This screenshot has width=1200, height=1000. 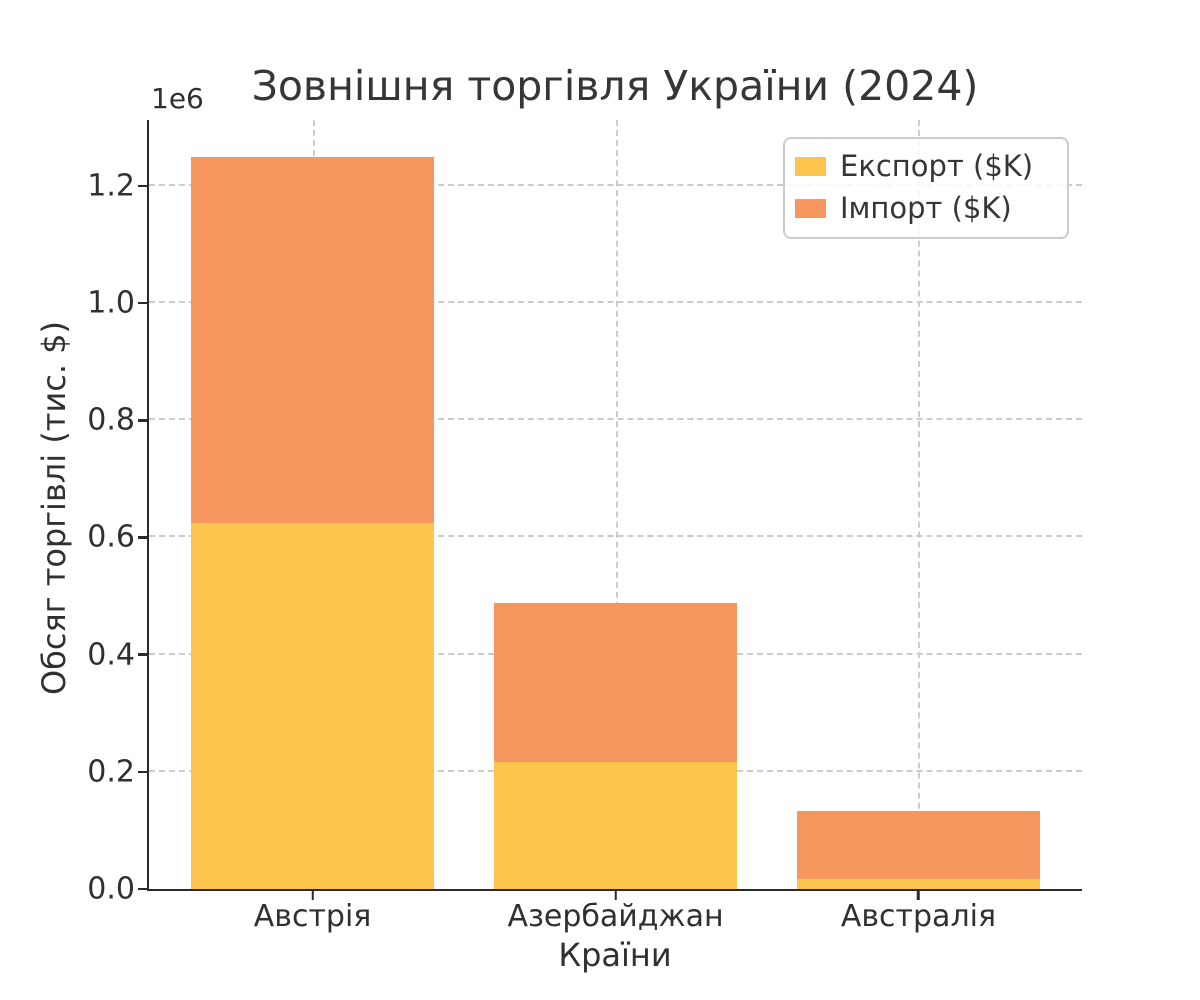 I want to click on y-axis-label: Обсяг торгівлі (тис. $), so click(x=54, y=508).